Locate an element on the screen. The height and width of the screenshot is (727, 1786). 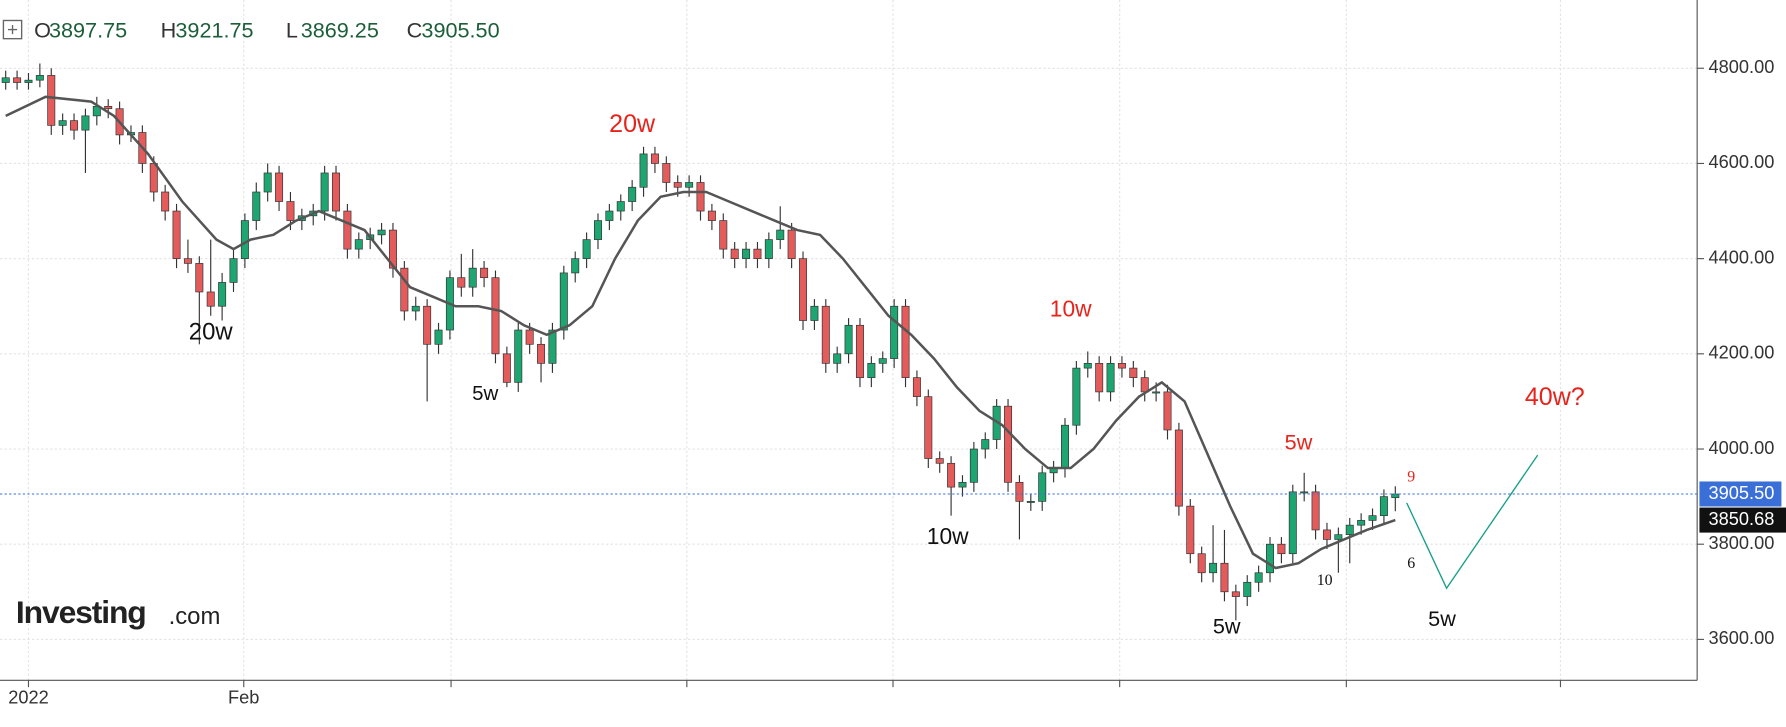
y-tick-label: 4600.00 is located at coordinates (1742, 162).